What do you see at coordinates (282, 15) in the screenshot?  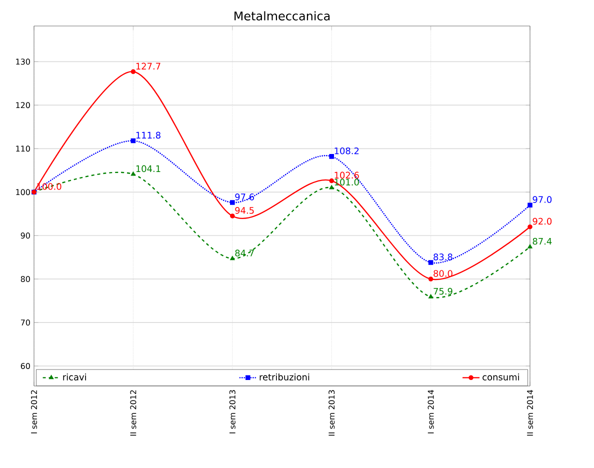 I see `chart-title: Metalmeccanica` at bounding box center [282, 15].